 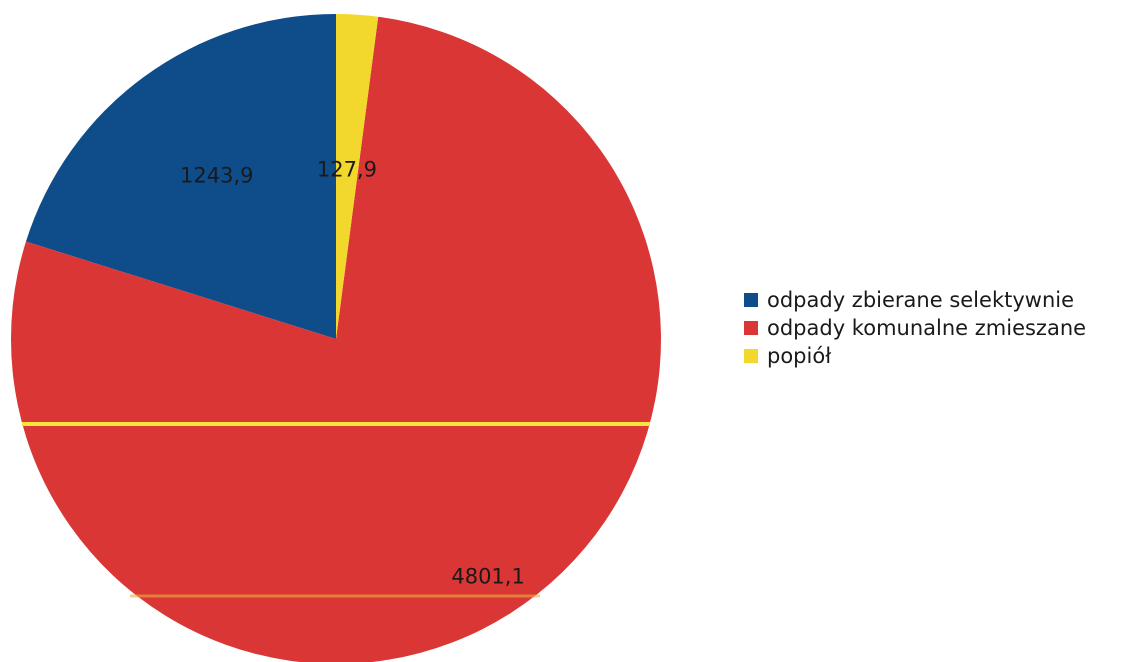 I want to click on data-label-ash: 127,9, so click(x=347, y=169).